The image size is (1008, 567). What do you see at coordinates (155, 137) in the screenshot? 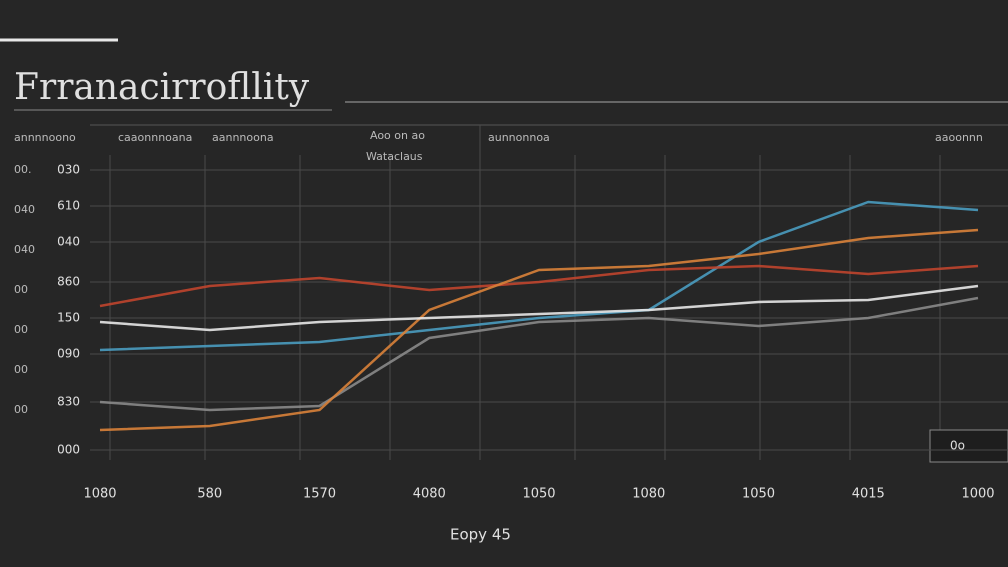
I see `header-label: caaonnnoana` at bounding box center [155, 137].